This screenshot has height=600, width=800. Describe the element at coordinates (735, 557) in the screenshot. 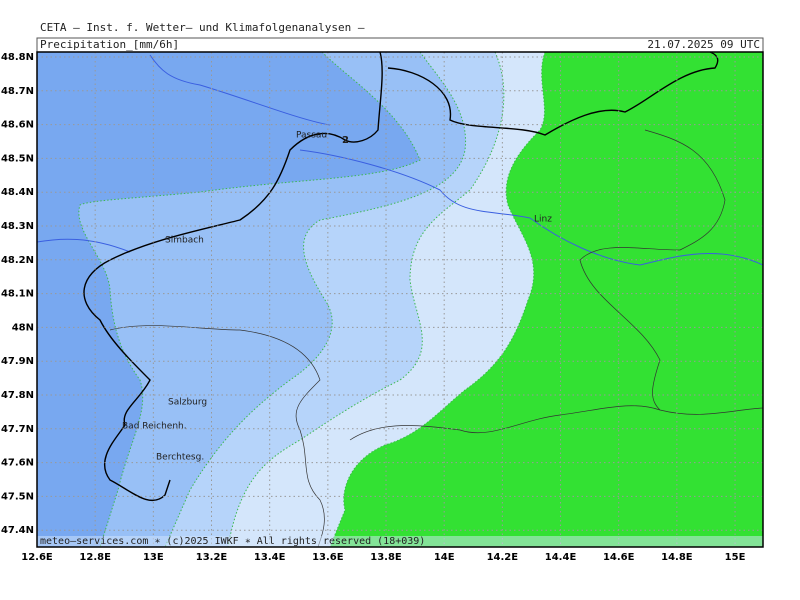

I see `x-tick-label: 15E` at that location.